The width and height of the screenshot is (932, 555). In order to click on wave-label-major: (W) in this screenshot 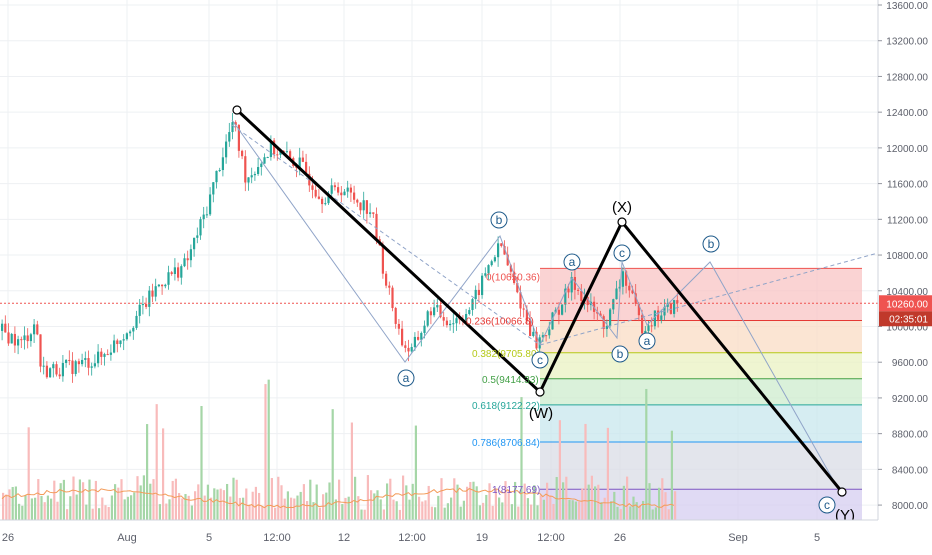, I will do `click(541, 413)`.